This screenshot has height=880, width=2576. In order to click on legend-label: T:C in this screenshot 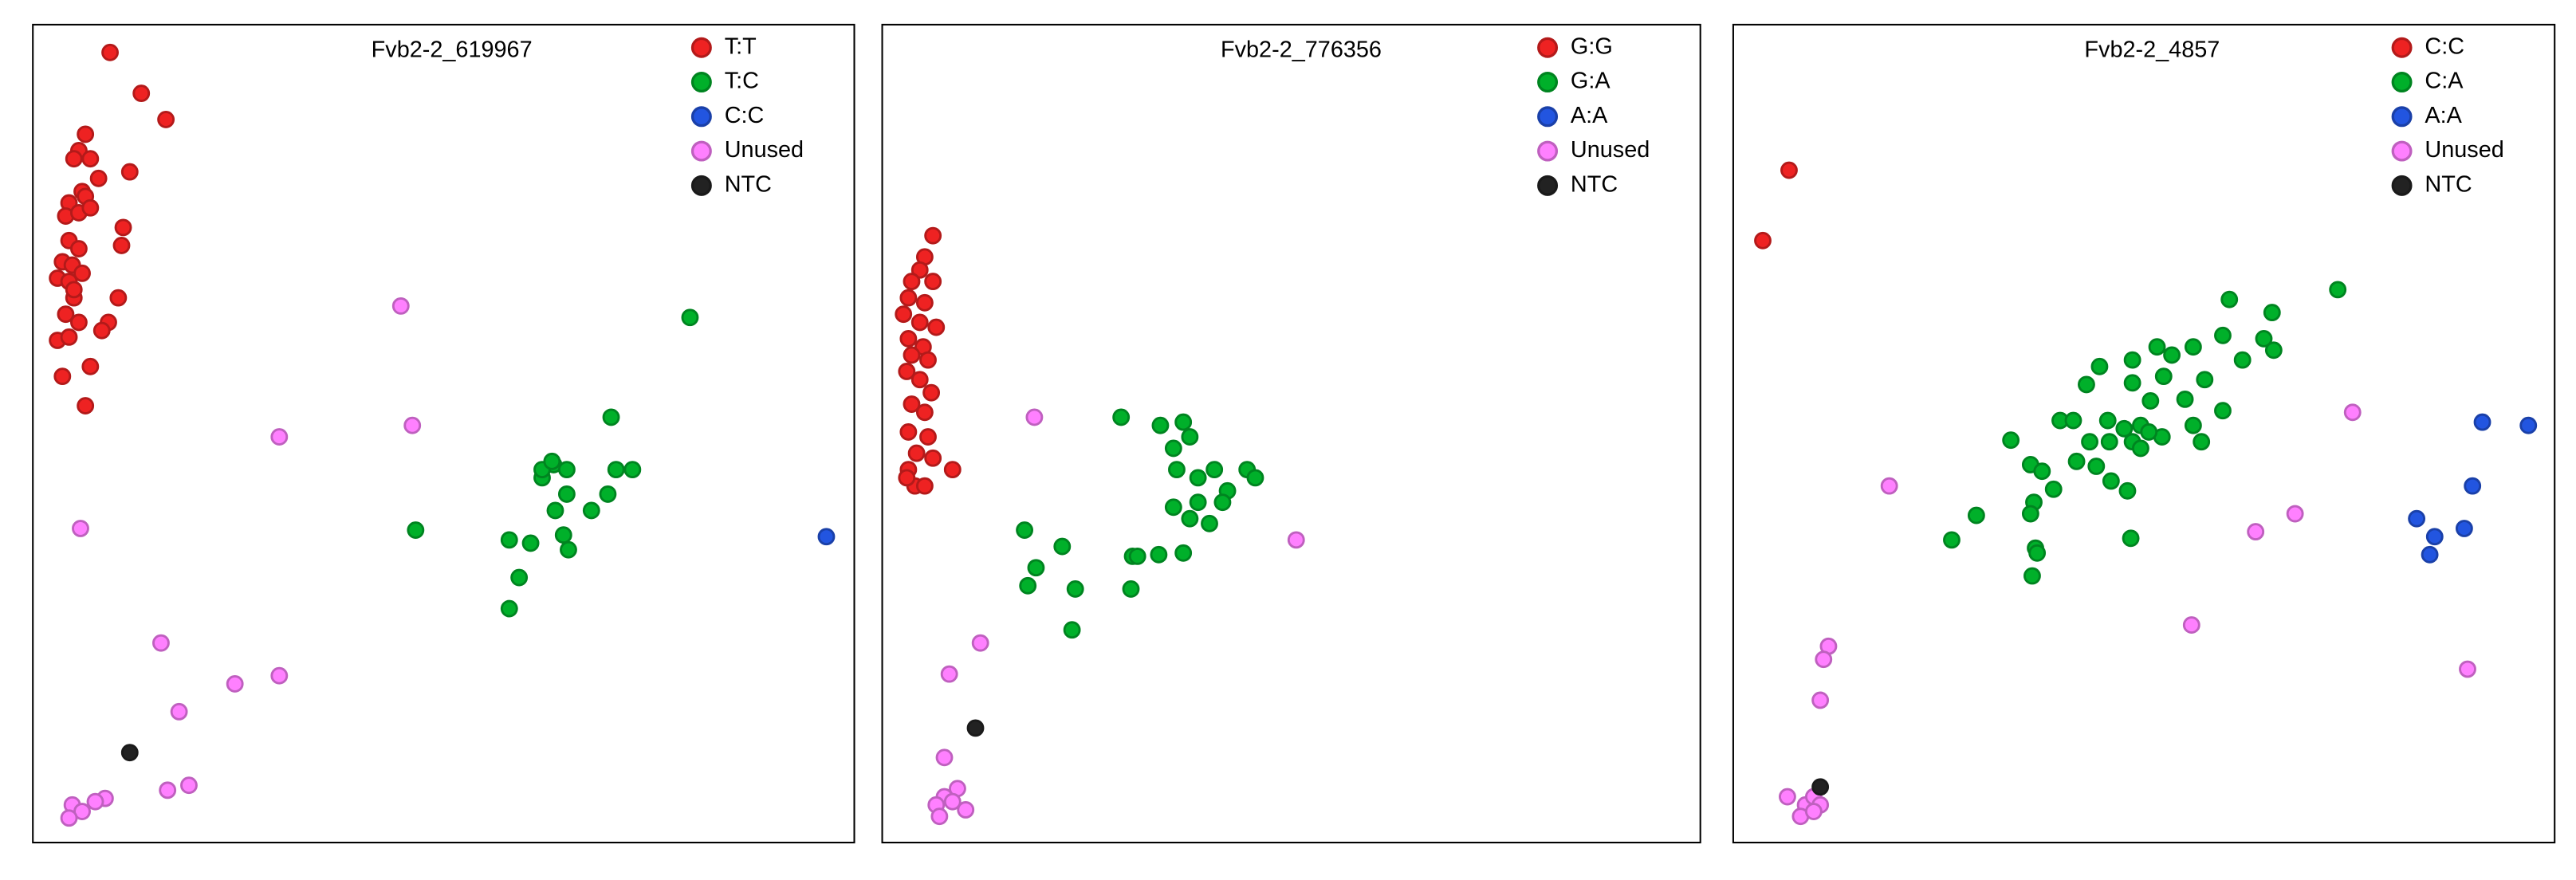, I will do `click(742, 81)`.